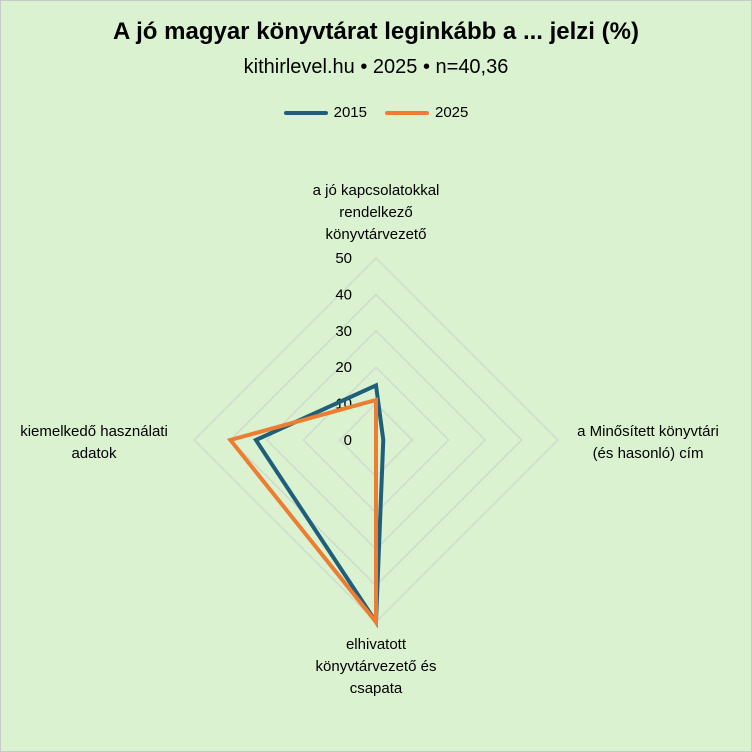  I want to click on chart-legend: 2015 2025, so click(376, 112).